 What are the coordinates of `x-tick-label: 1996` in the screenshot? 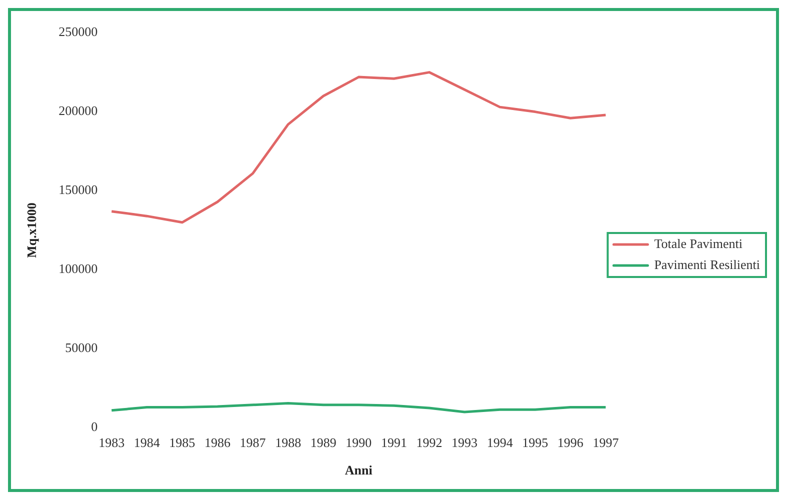 It's located at (570, 442).